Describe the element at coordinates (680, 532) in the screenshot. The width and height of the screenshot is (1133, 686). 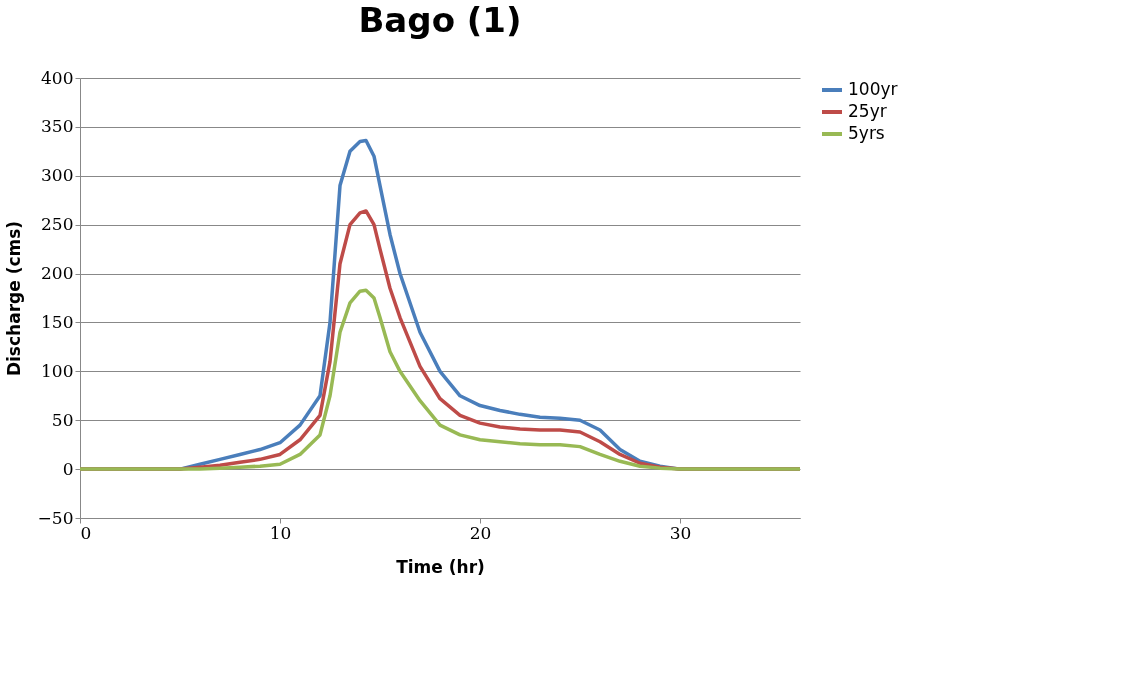
I see `x-tick-label: 30` at that location.